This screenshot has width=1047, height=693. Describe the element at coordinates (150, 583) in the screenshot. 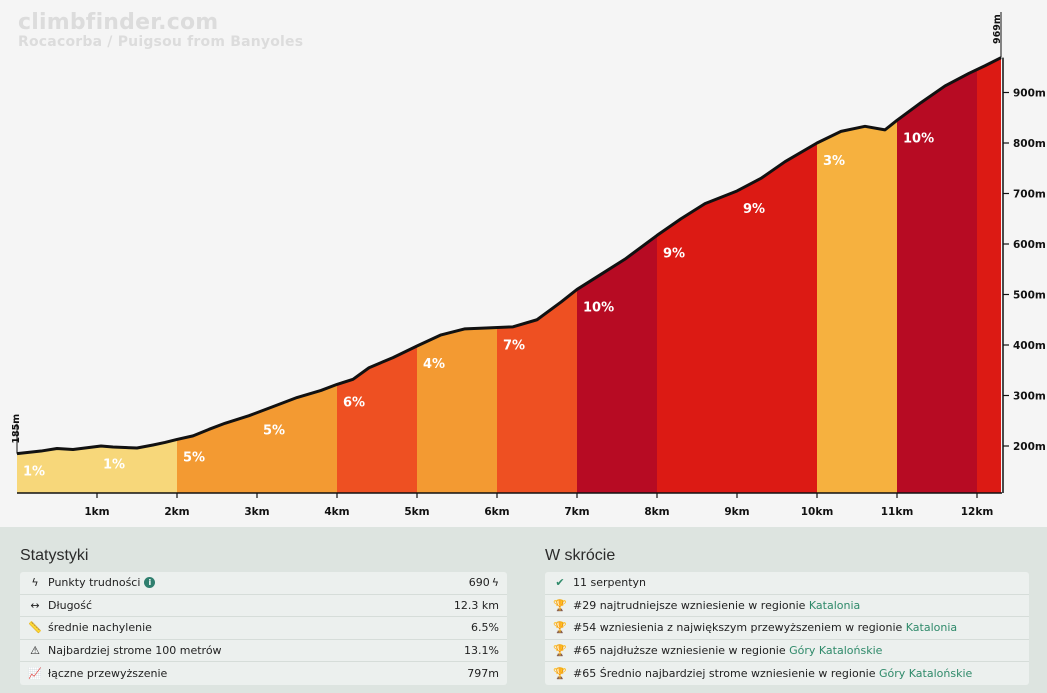

I see `info-icon: i` at that location.